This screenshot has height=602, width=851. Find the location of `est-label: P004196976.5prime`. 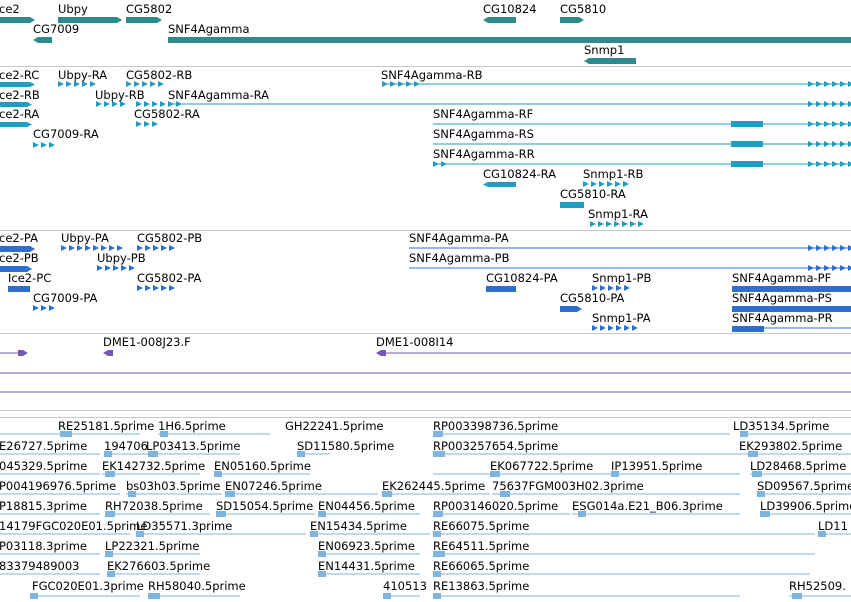

est-label: P004196976.5prime is located at coordinates (58, 486).